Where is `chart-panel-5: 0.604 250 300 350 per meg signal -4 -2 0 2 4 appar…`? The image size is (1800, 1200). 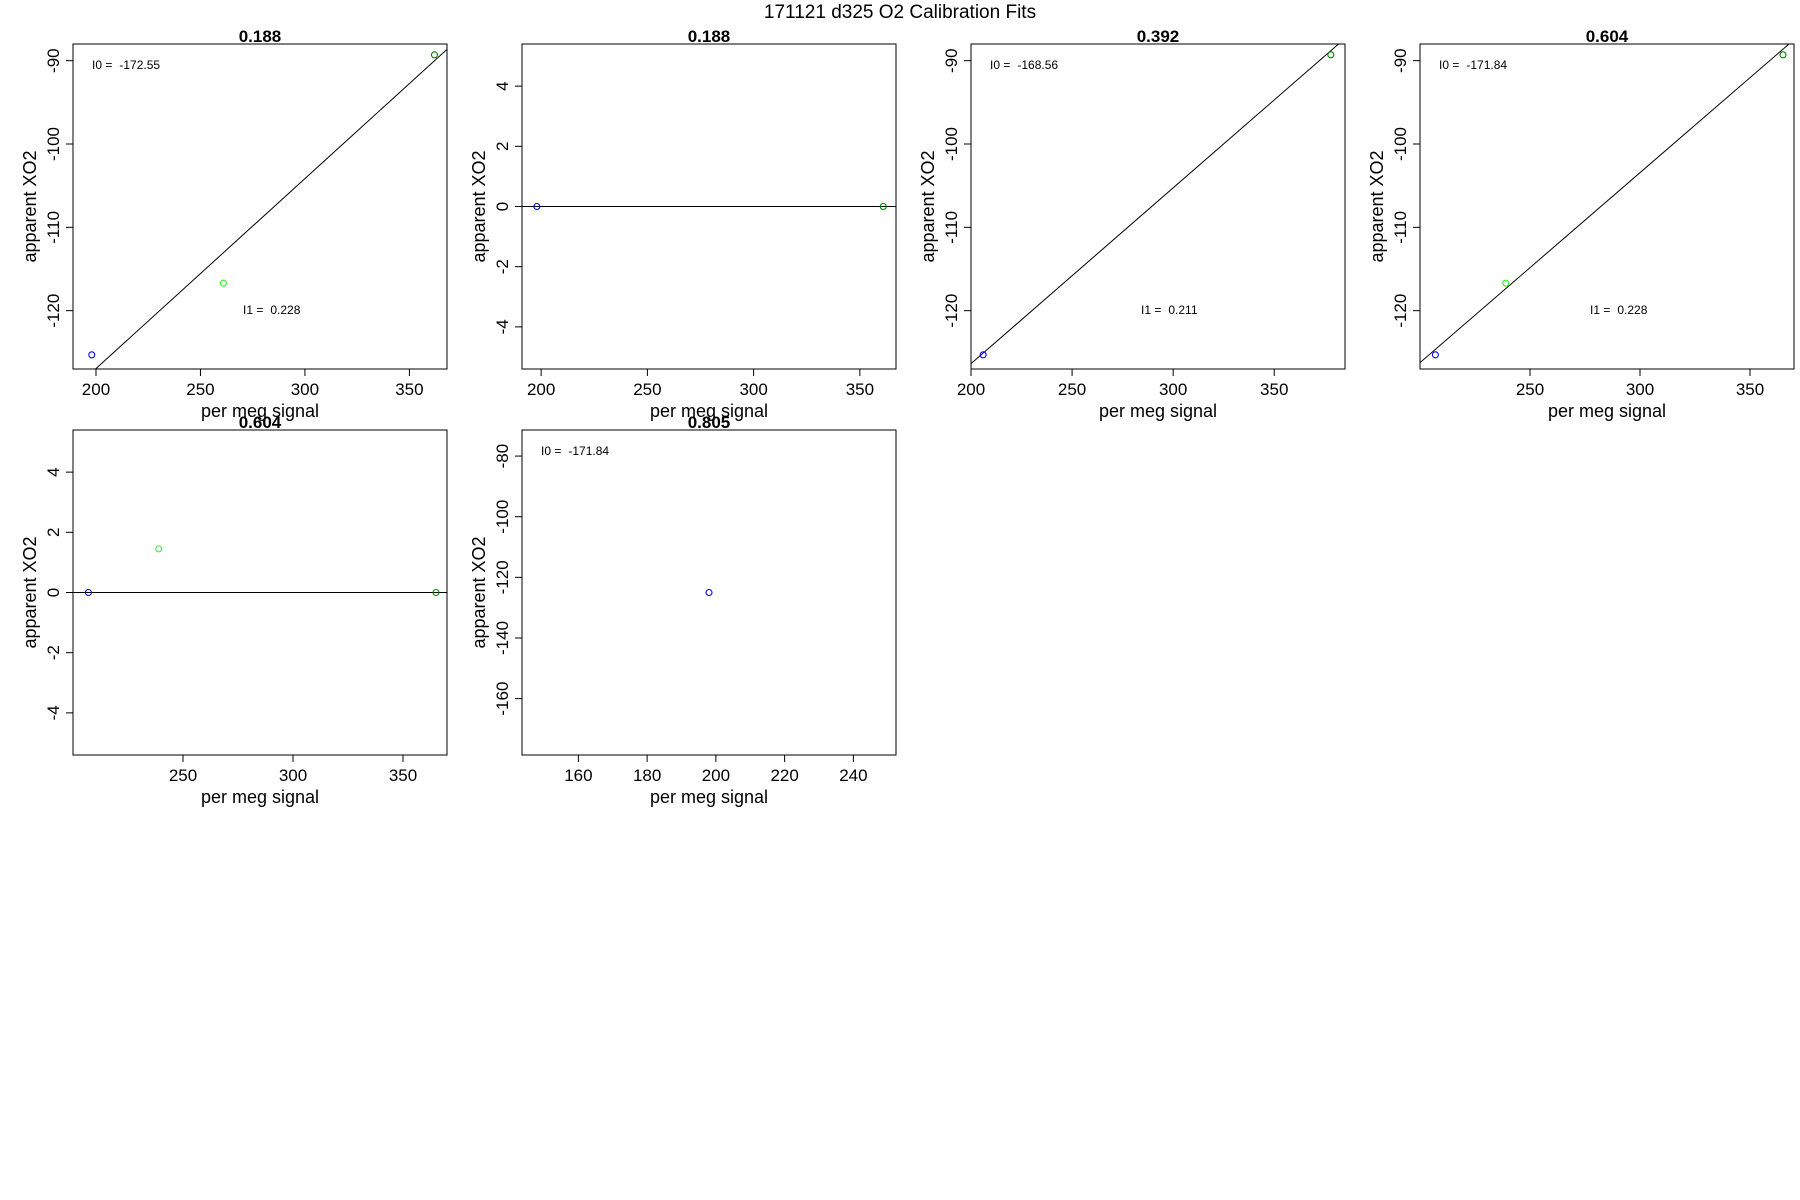 chart-panel-5: 0.604 250 300 350 per meg signal -4 -2 0 2 4 appar… is located at coordinates (234, 610).